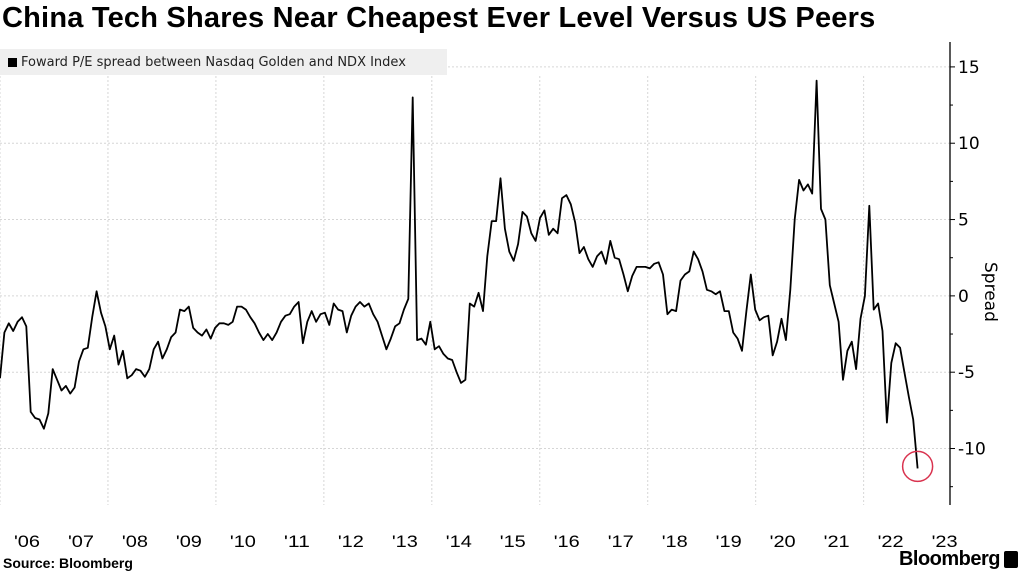 This screenshot has width=1024, height=575. I want to click on x-tick-label: '10, so click(243, 541).